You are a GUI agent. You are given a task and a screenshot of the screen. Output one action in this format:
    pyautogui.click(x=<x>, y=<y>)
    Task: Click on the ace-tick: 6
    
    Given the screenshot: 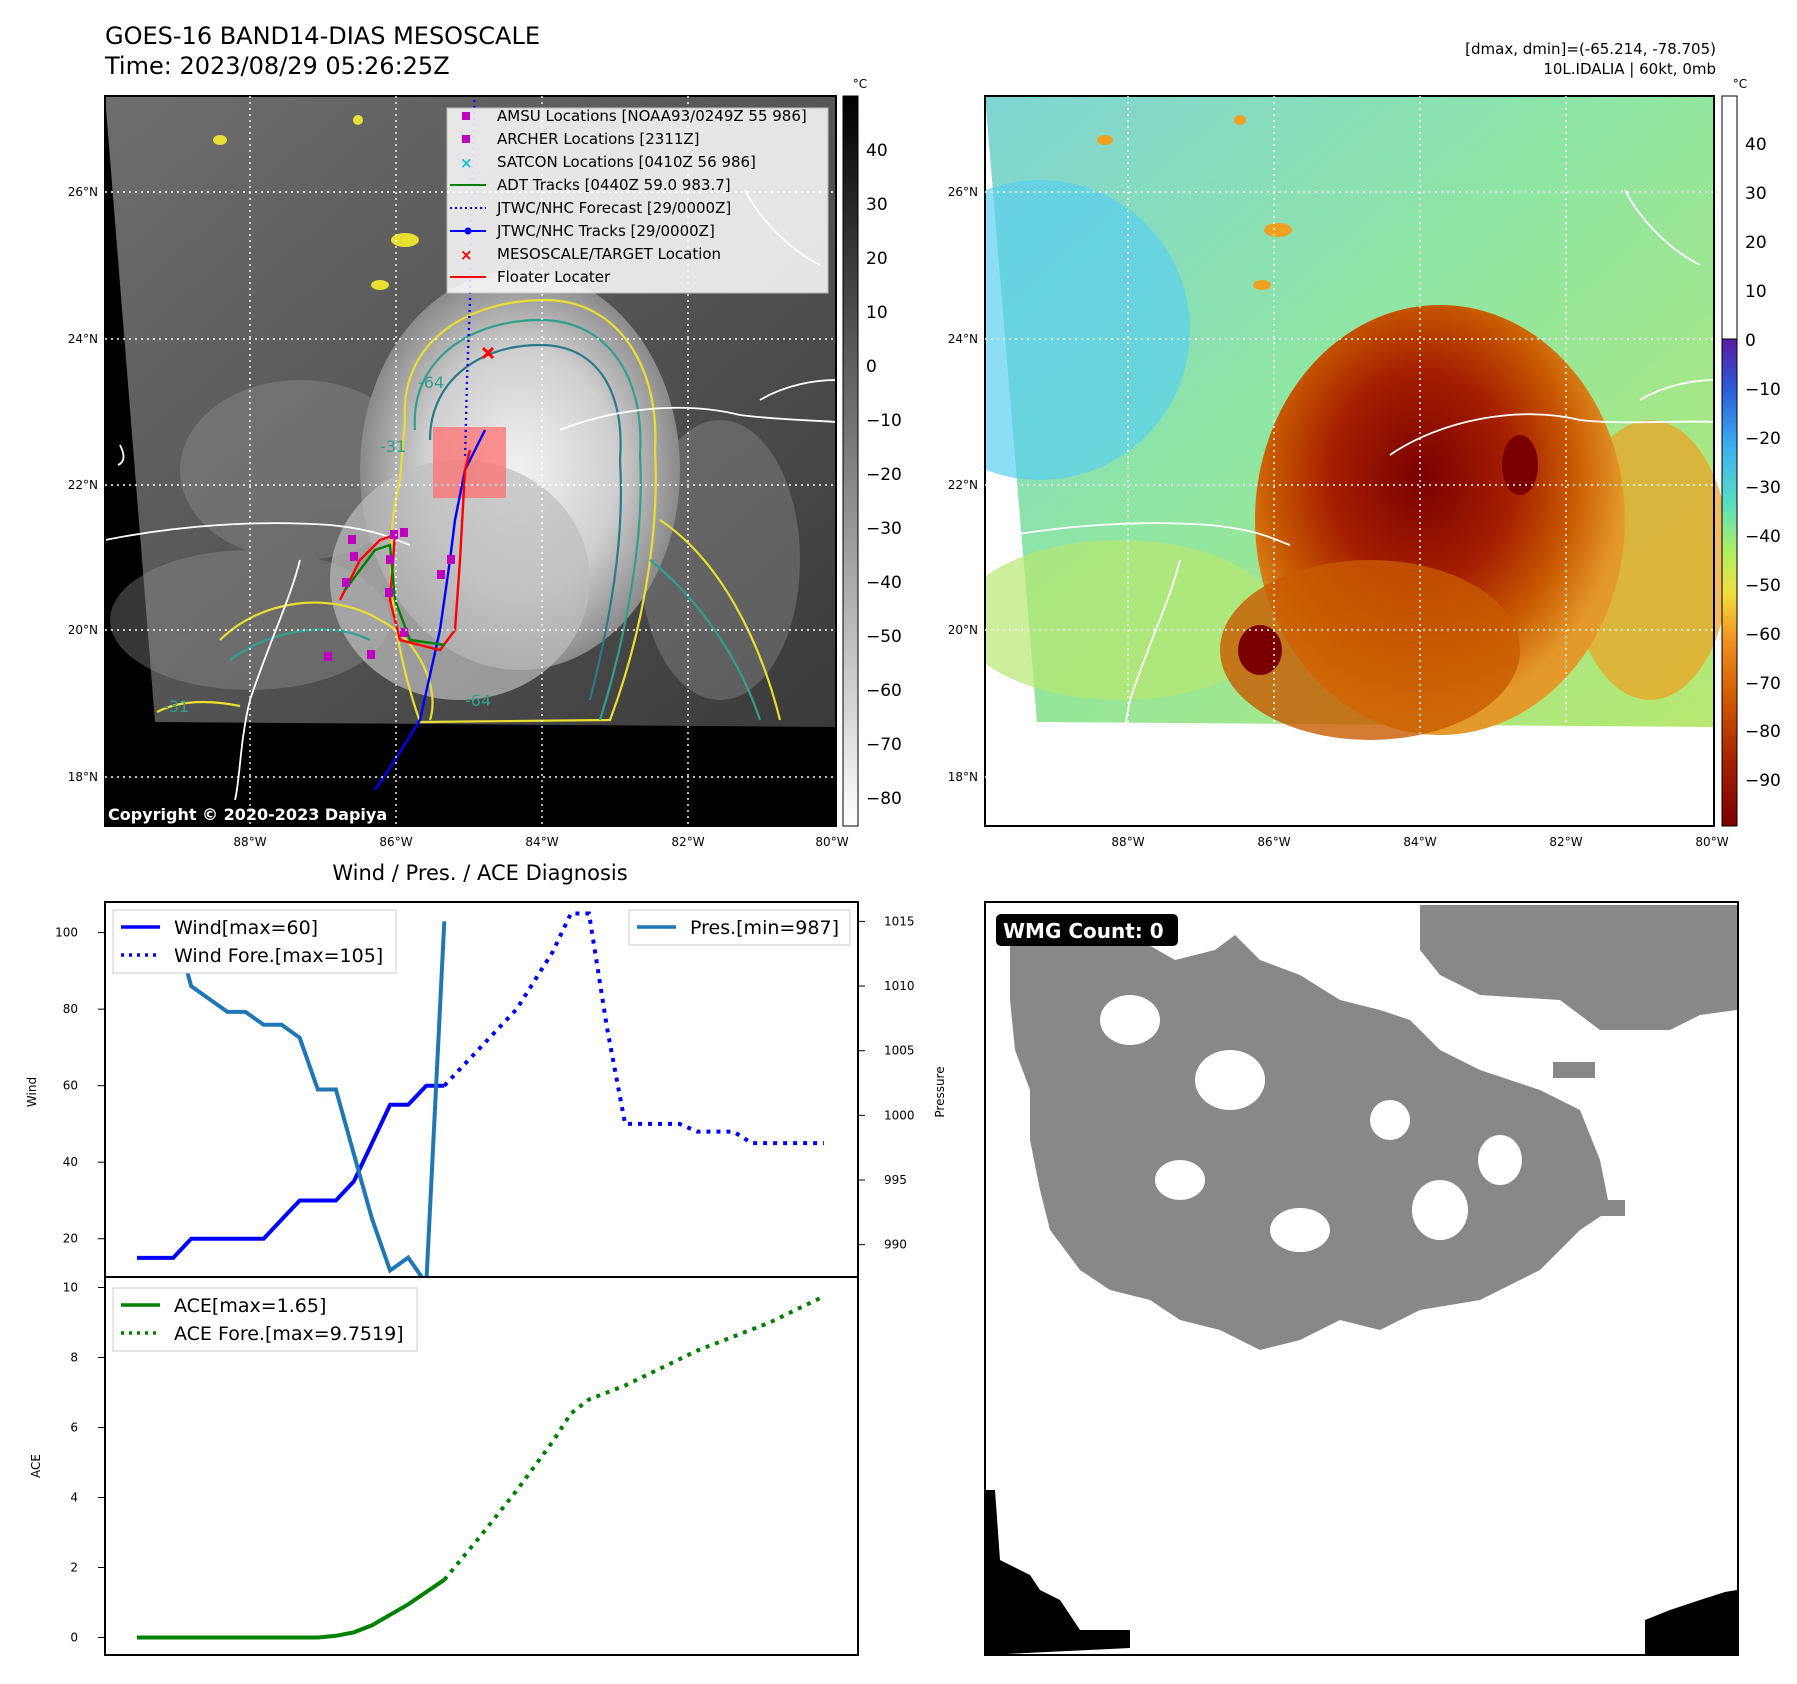 What is the action you would take?
    pyautogui.click(x=74, y=1428)
    